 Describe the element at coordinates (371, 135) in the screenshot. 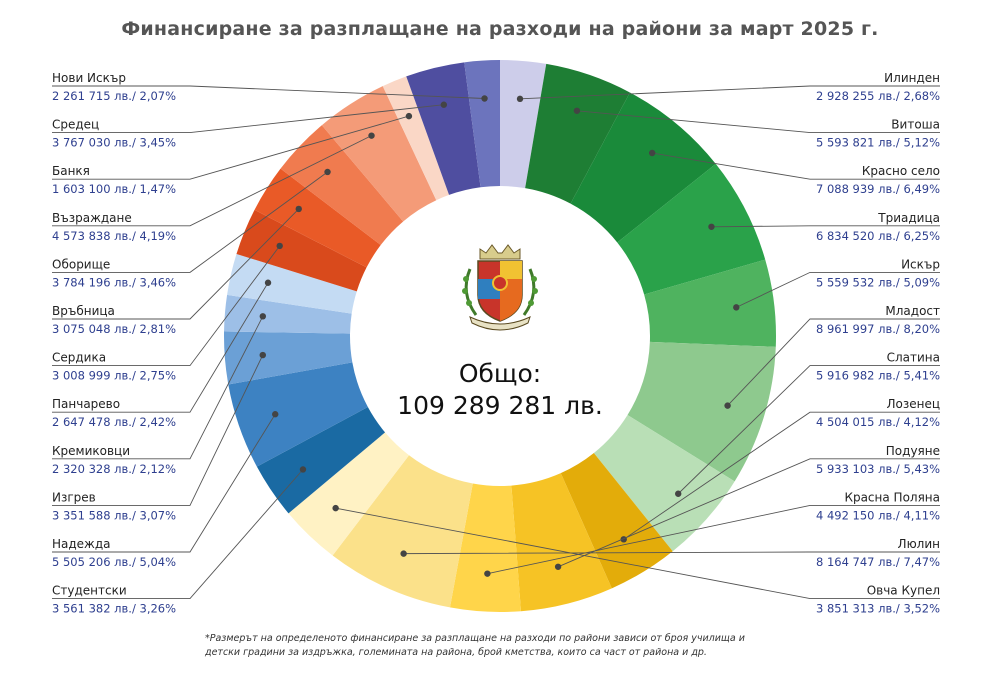

I see `leader-dot-възраждане` at that location.